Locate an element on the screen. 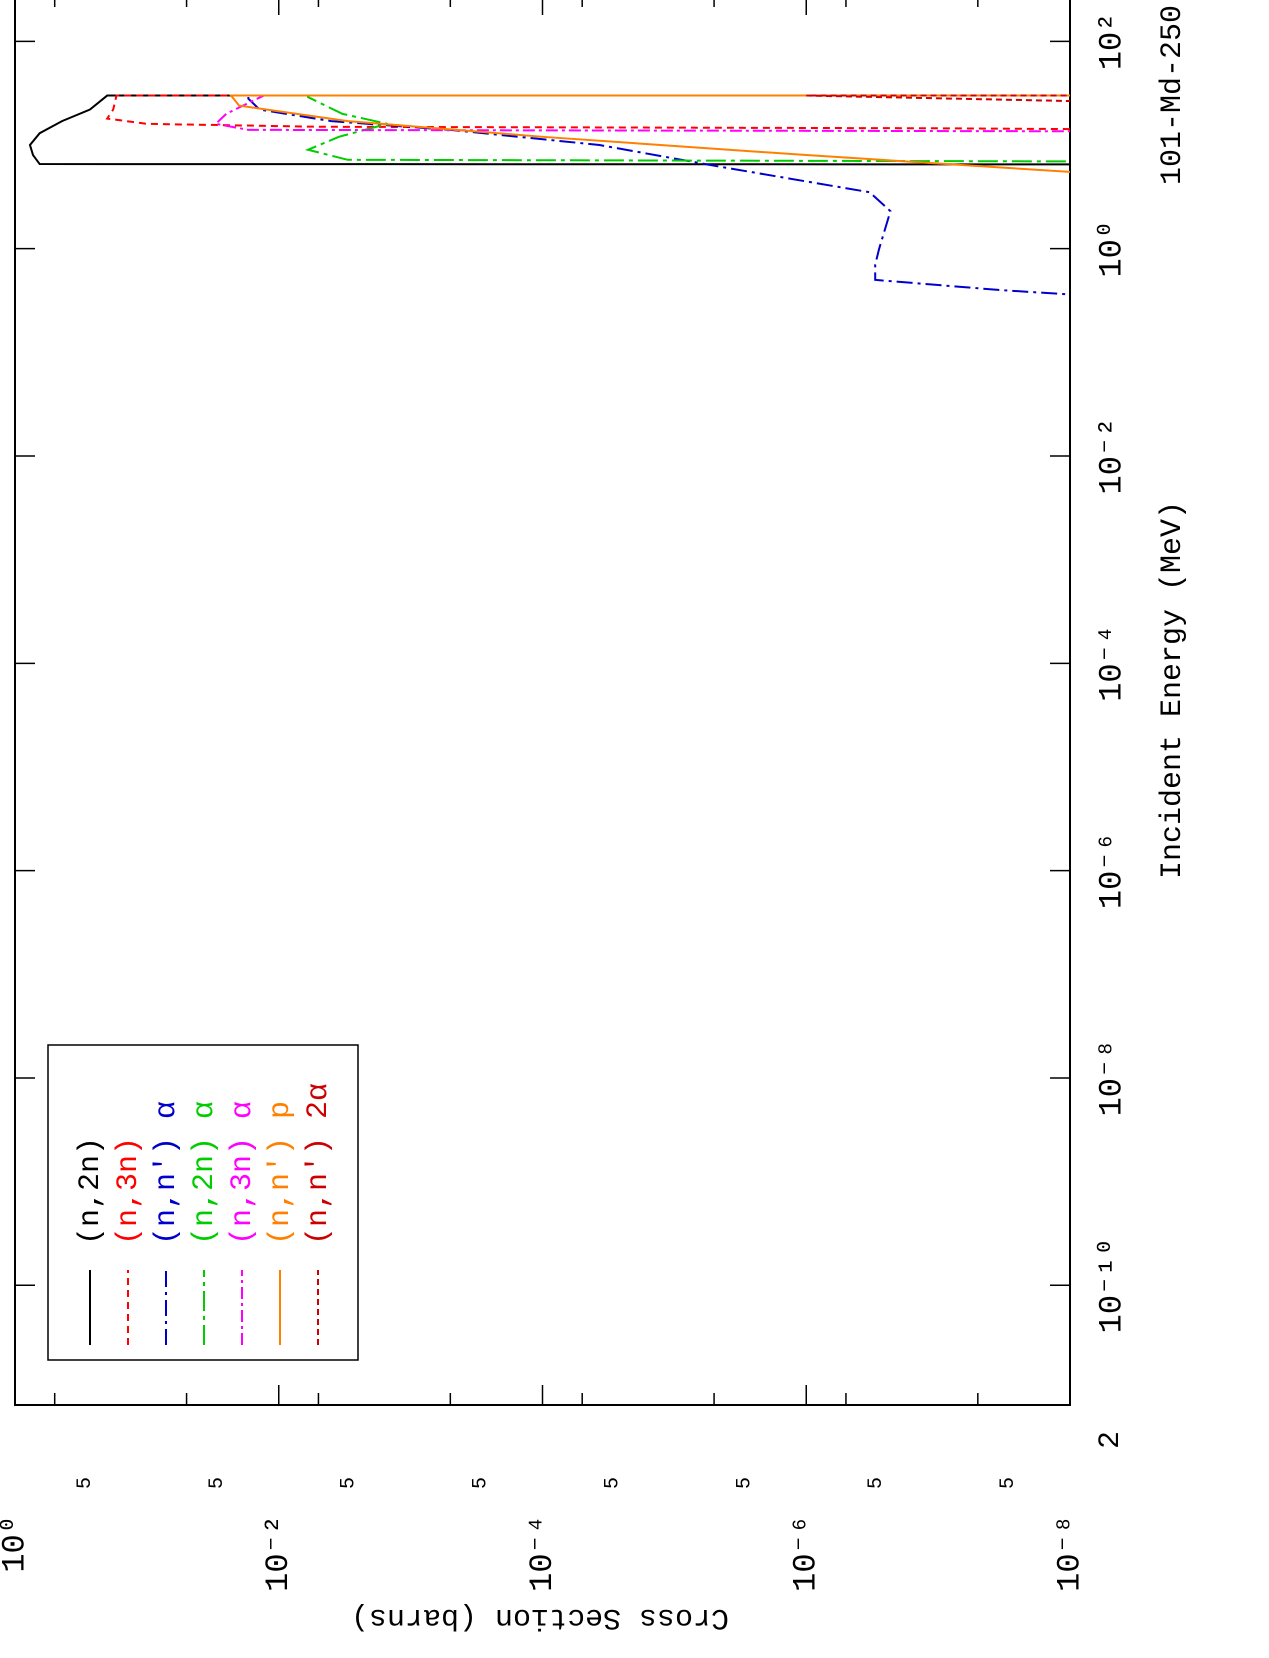 This screenshot has width=1269, height=1658. y-axis-label: Cross Section (barns) is located at coordinates (540, 1617).